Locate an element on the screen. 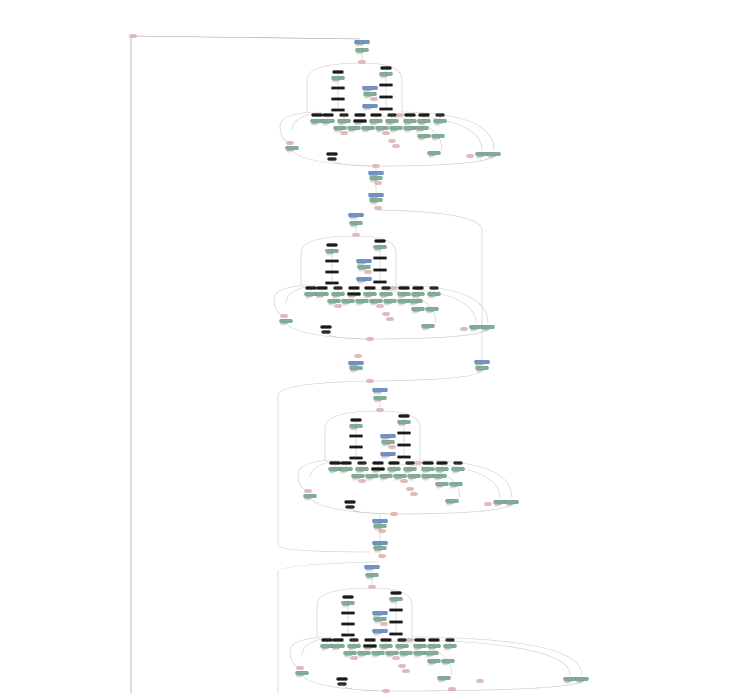 The image size is (730, 697). matmul-node-shape is located at coordinates (376, 173).